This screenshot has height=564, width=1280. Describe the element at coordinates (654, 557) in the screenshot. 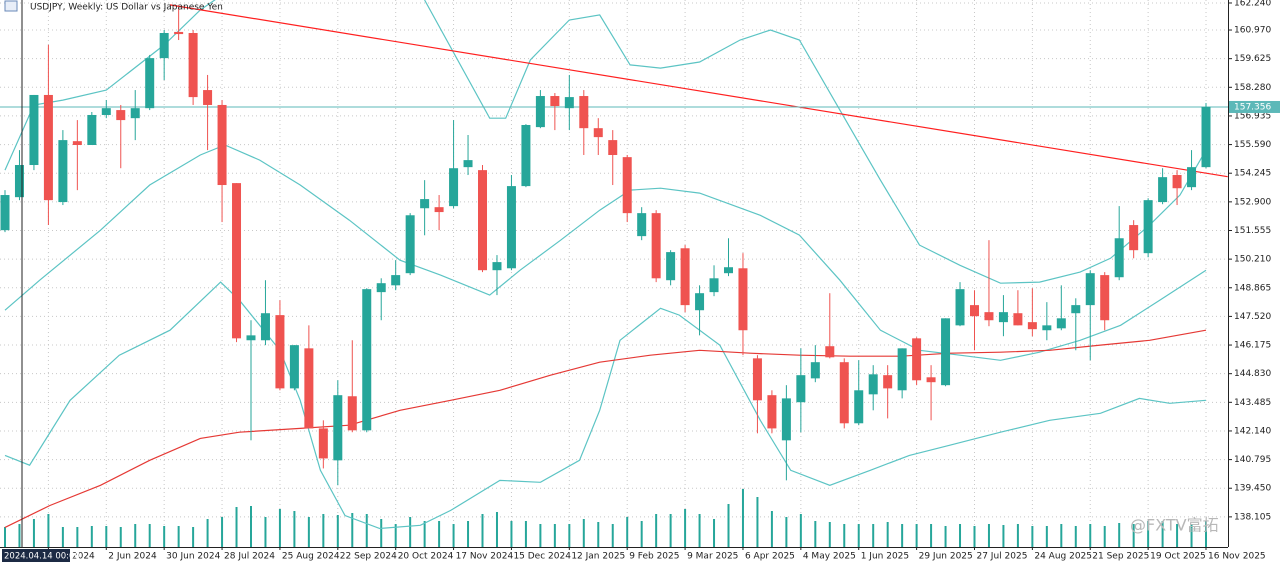

I see `x-tick-label: 9 Feb 2025` at that location.